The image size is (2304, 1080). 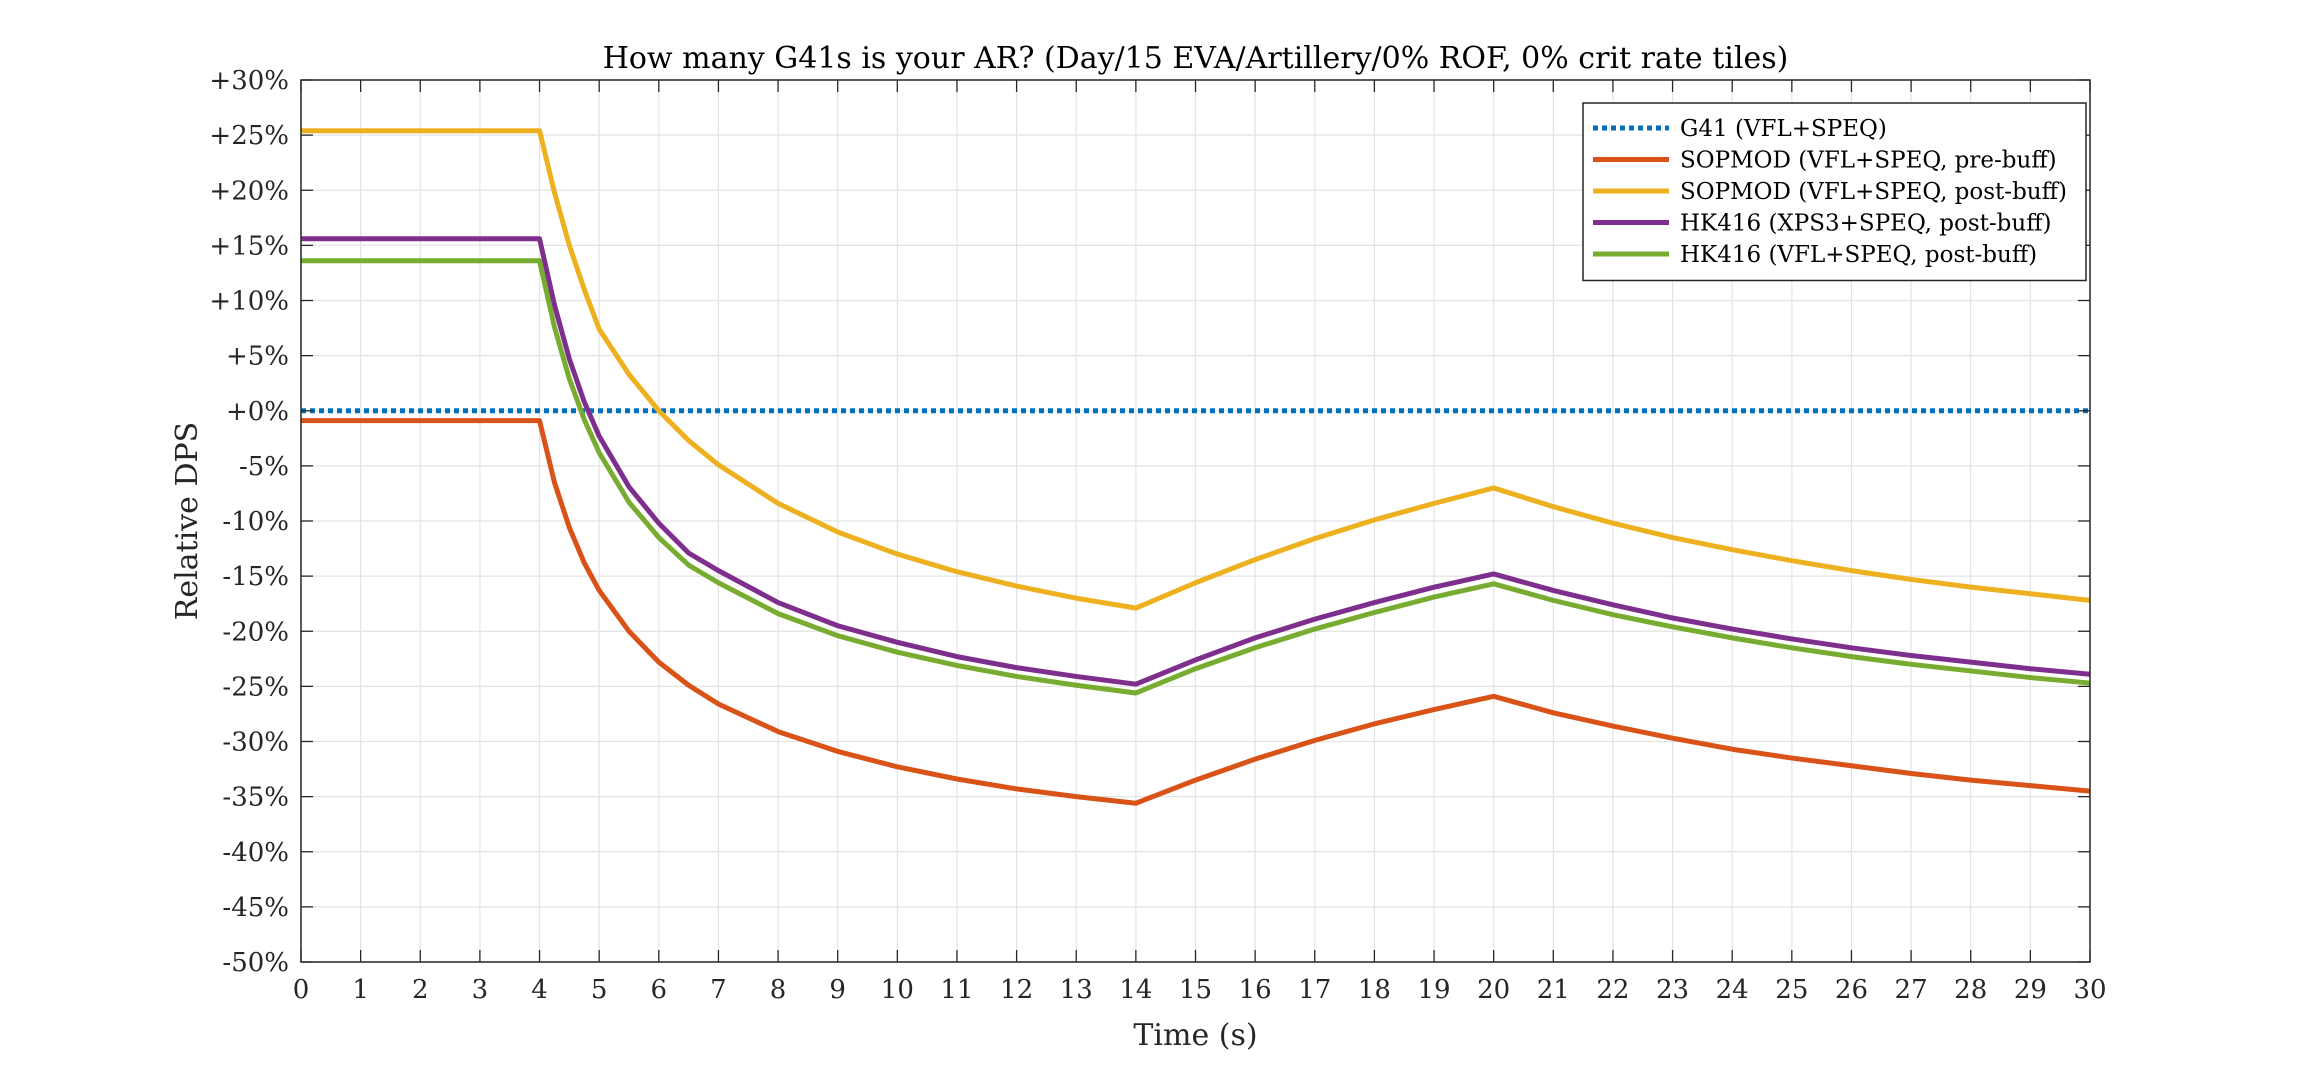 I want to click on x-tick-label: 1, so click(x=360, y=990).